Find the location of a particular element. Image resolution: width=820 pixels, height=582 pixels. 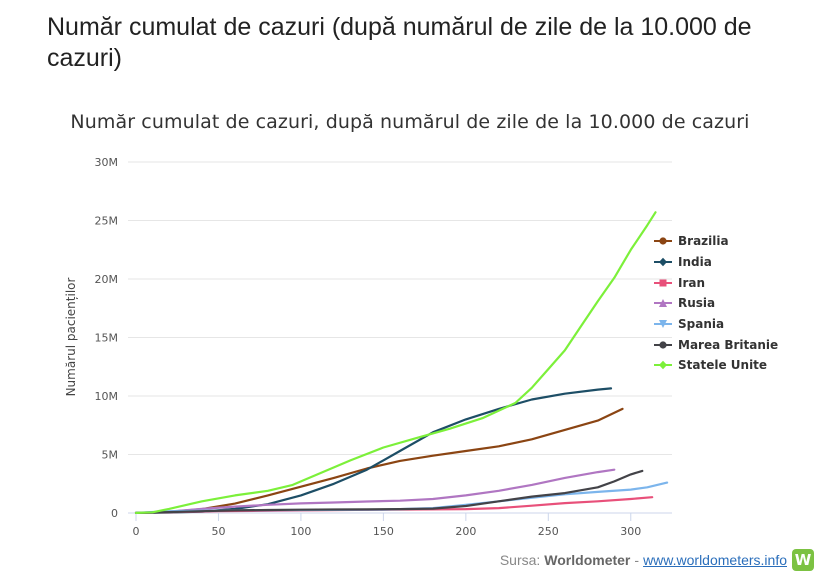

legend-item-marea-britanie: Marea Britanie is located at coordinates (716, 344).